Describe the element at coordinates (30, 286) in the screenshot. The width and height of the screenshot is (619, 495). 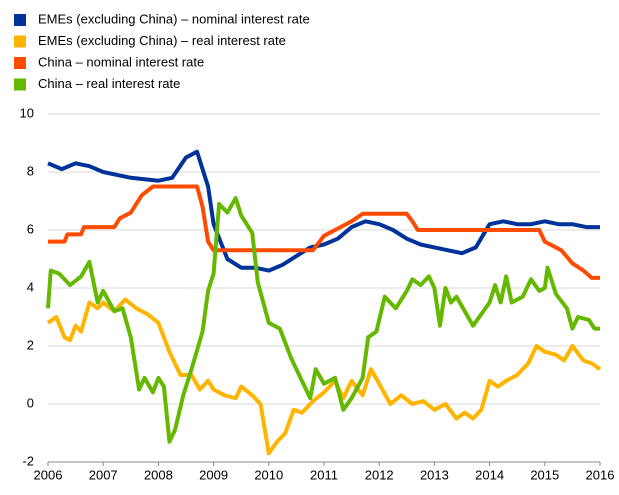
I see `y-tick-label: 4` at that location.